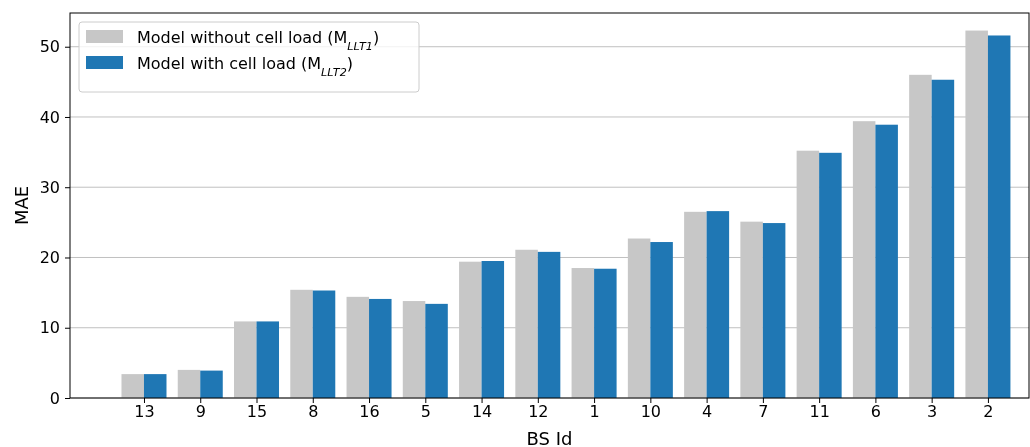 This screenshot has height=447, width=1030. Describe the element at coordinates (932, 412) in the screenshot. I see `x-tick-label: 3` at that location.